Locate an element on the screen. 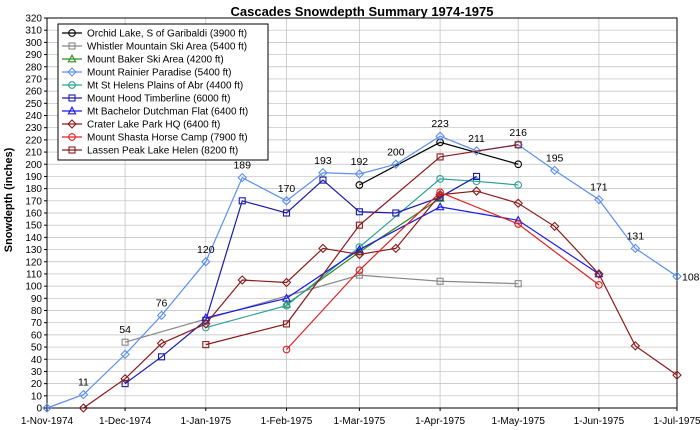 This screenshot has height=430, width=700. data-label: 200 is located at coordinates (396, 152).